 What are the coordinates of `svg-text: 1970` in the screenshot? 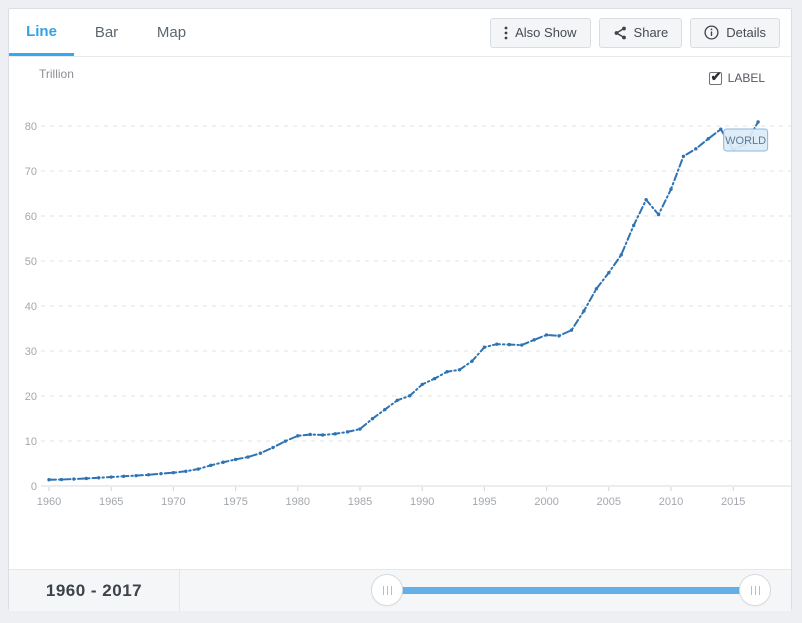 It's located at (173, 502).